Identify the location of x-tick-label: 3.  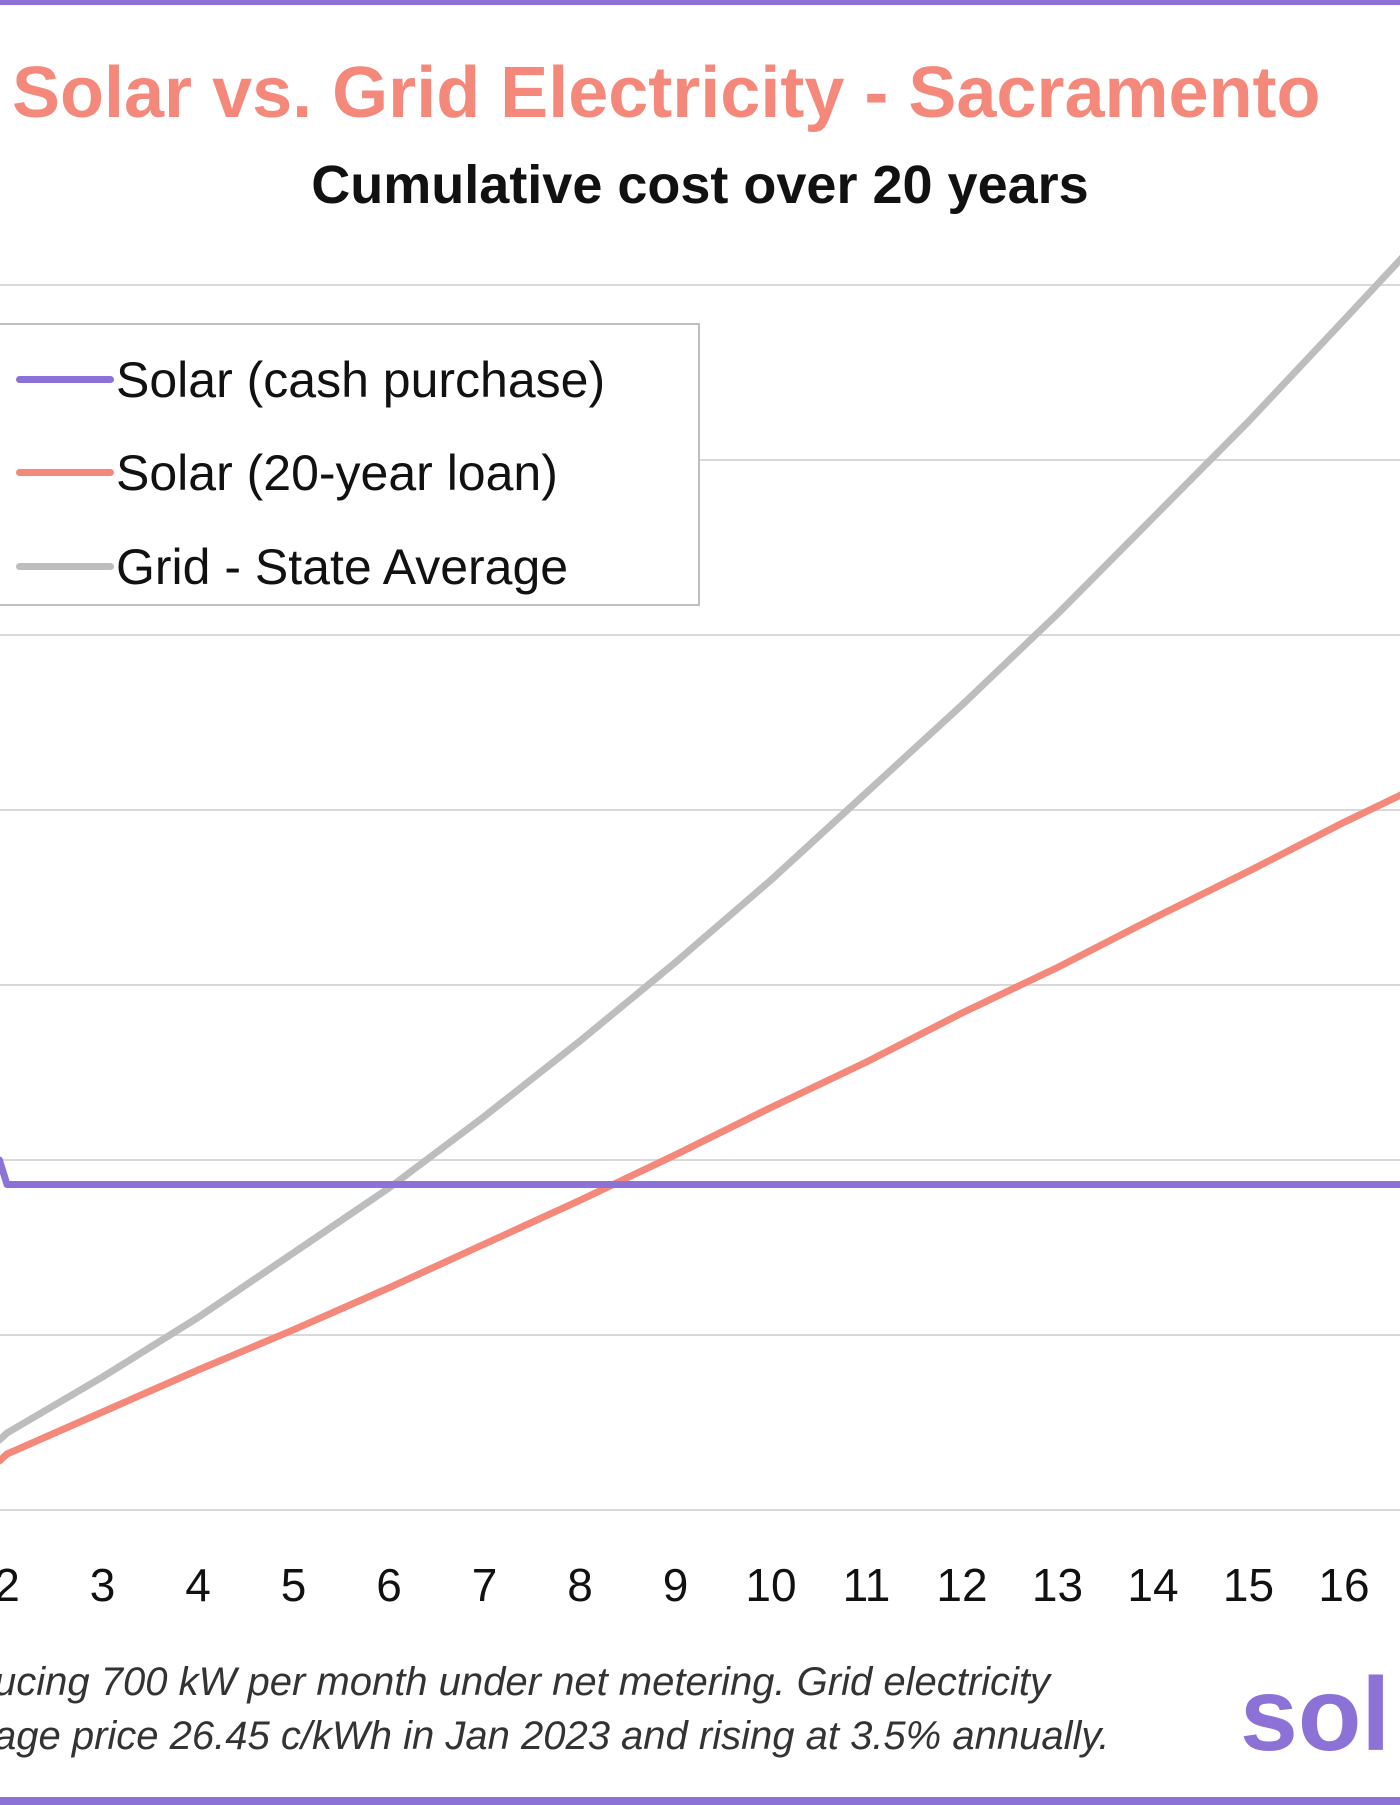
(103, 1585).